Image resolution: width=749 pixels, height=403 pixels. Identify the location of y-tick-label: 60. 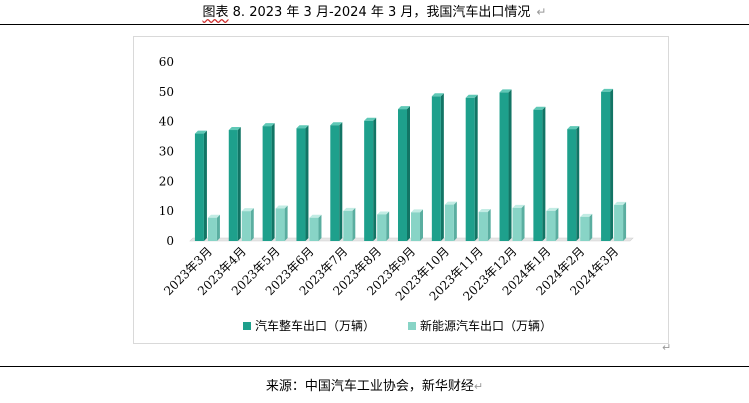
(166, 62).